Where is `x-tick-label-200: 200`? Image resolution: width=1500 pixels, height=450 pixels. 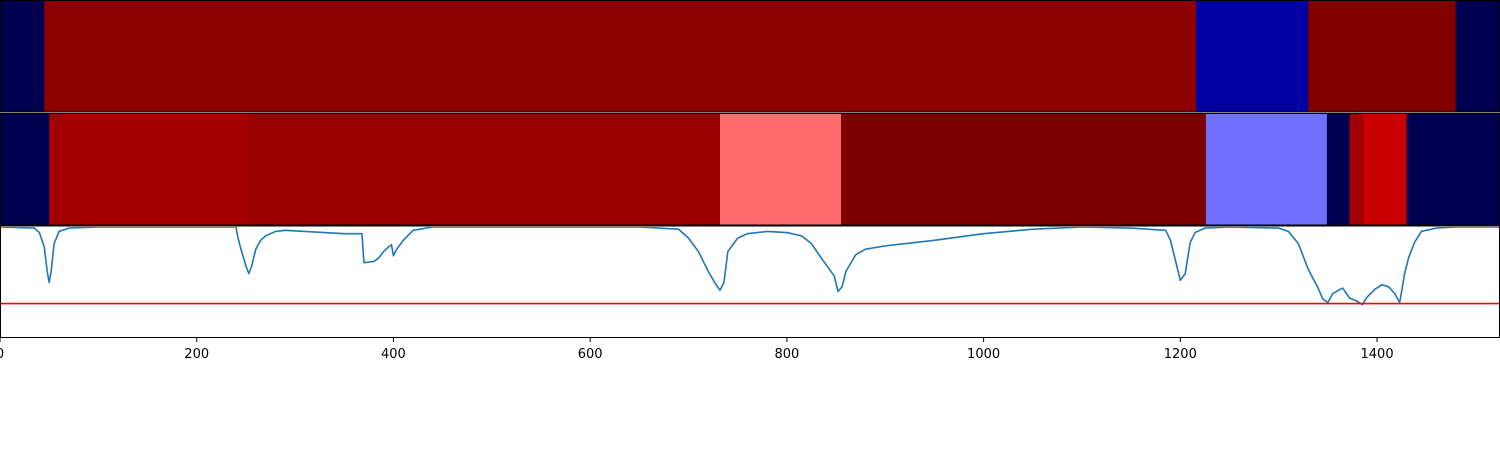 x-tick-label-200: 200 is located at coordinates (196, 354).